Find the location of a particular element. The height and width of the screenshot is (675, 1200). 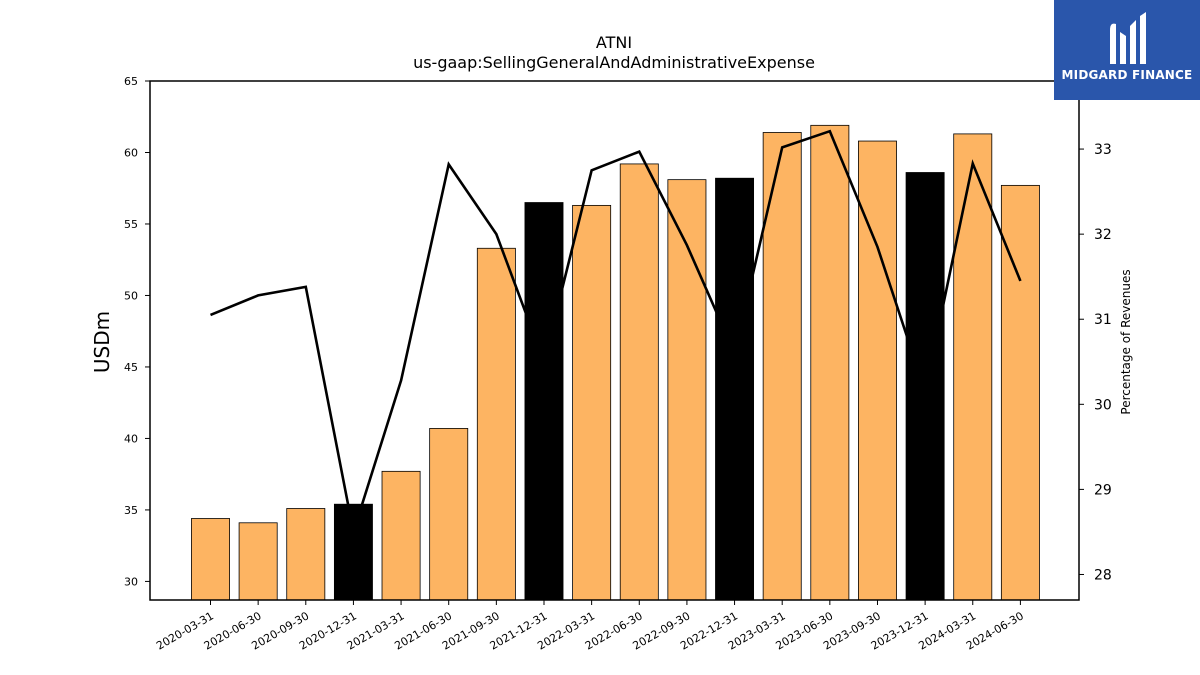

logo-mark-icon is located at coordinates (1128, 38).